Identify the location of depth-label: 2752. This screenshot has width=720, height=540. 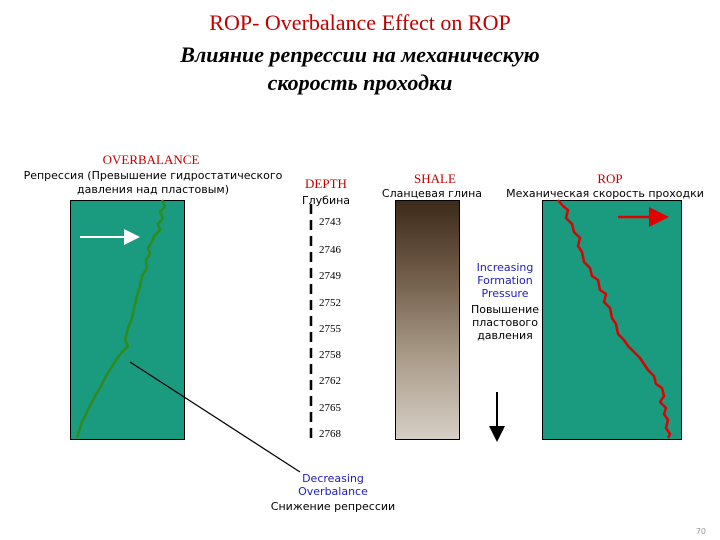
(330, 303).